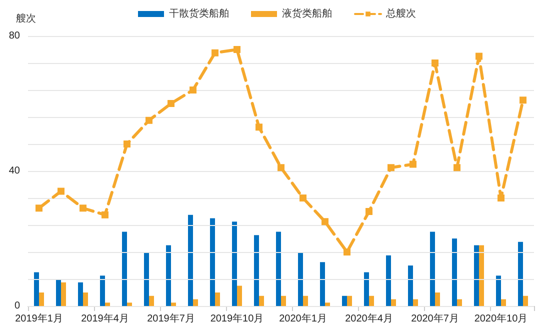 This screenshot has width=554, height=332. I want to click on y-tick-label: 80, so click(14, 36).